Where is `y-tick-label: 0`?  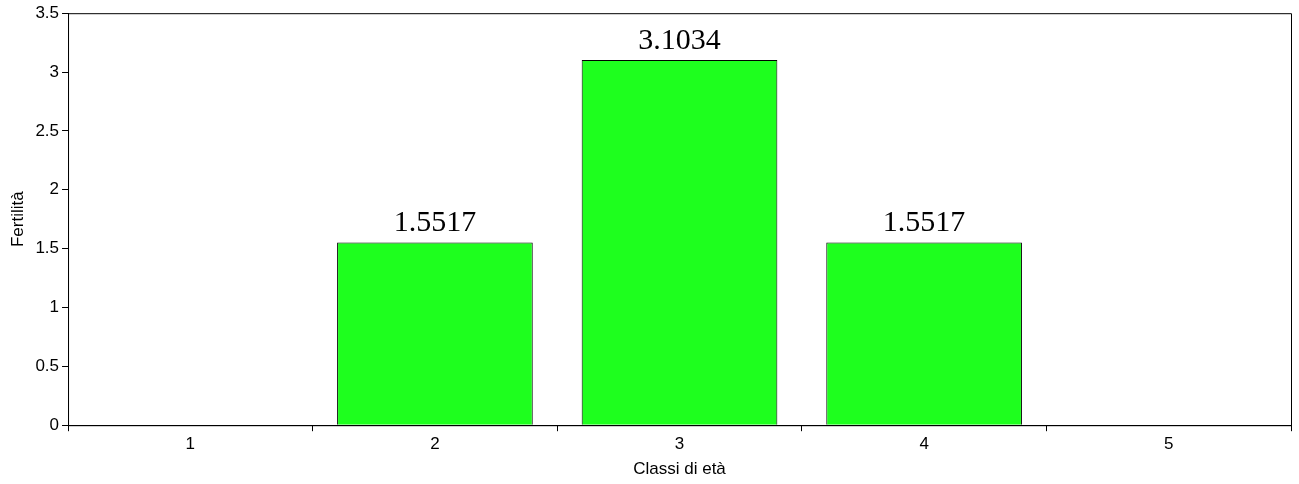
y-tick-label: 0 is located at coordinates (54, 424).